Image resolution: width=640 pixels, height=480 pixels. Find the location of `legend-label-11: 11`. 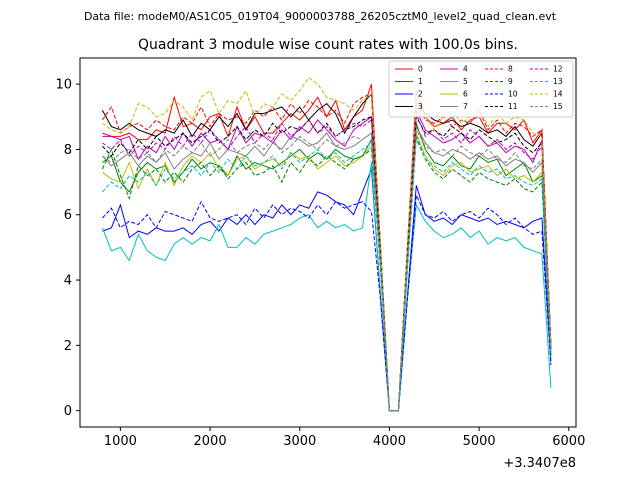

legend-label-11: 11 is located at coordinates (513, 106).